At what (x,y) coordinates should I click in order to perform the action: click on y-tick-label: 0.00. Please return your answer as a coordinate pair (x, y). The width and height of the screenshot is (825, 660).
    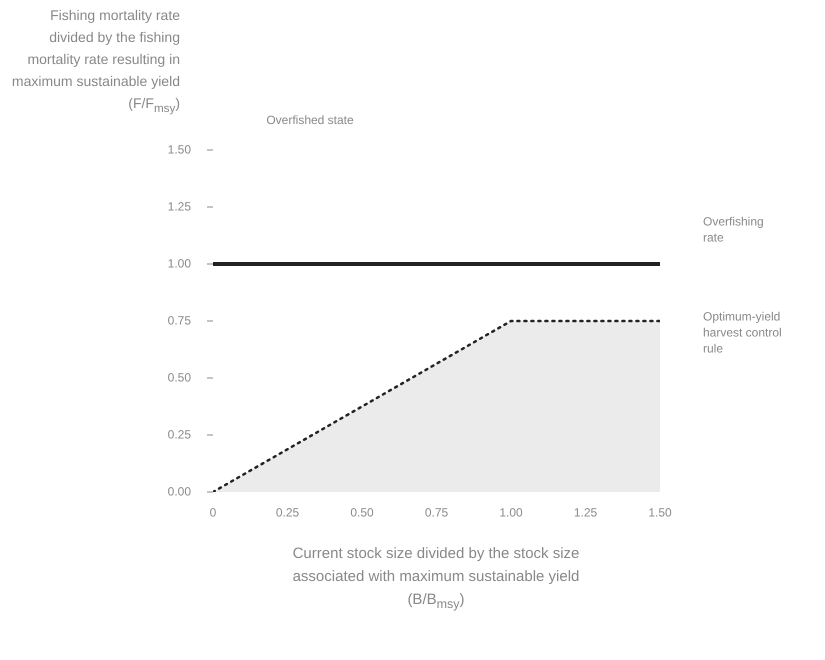
    Looking at the image, I should click on (180, 491).